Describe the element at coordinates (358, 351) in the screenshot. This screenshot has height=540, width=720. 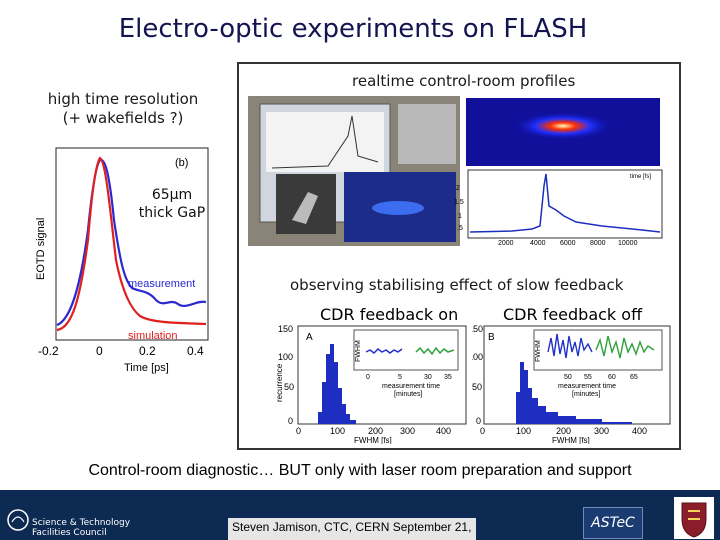
I see `hist-a-inset-ylabel: FWHM` at that location.